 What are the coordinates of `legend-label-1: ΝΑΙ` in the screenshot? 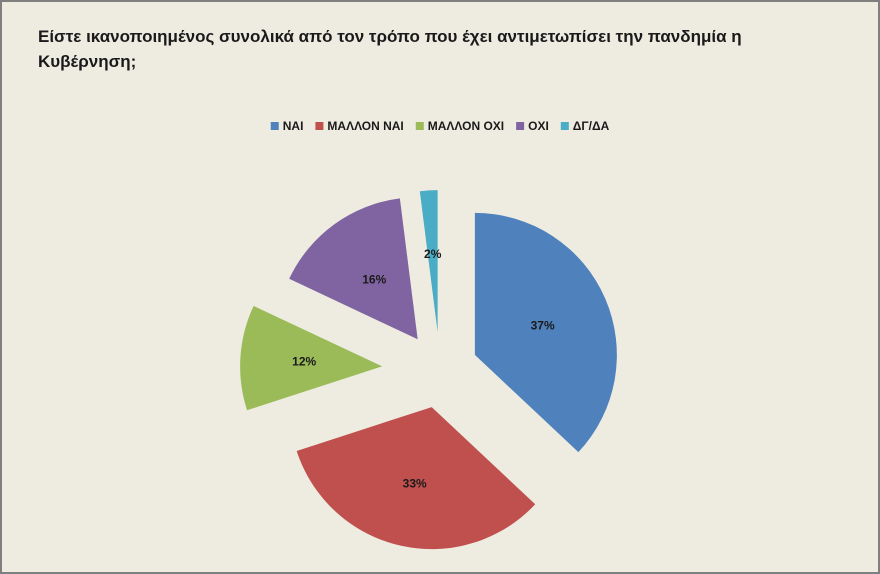 It's located at (293, 126).